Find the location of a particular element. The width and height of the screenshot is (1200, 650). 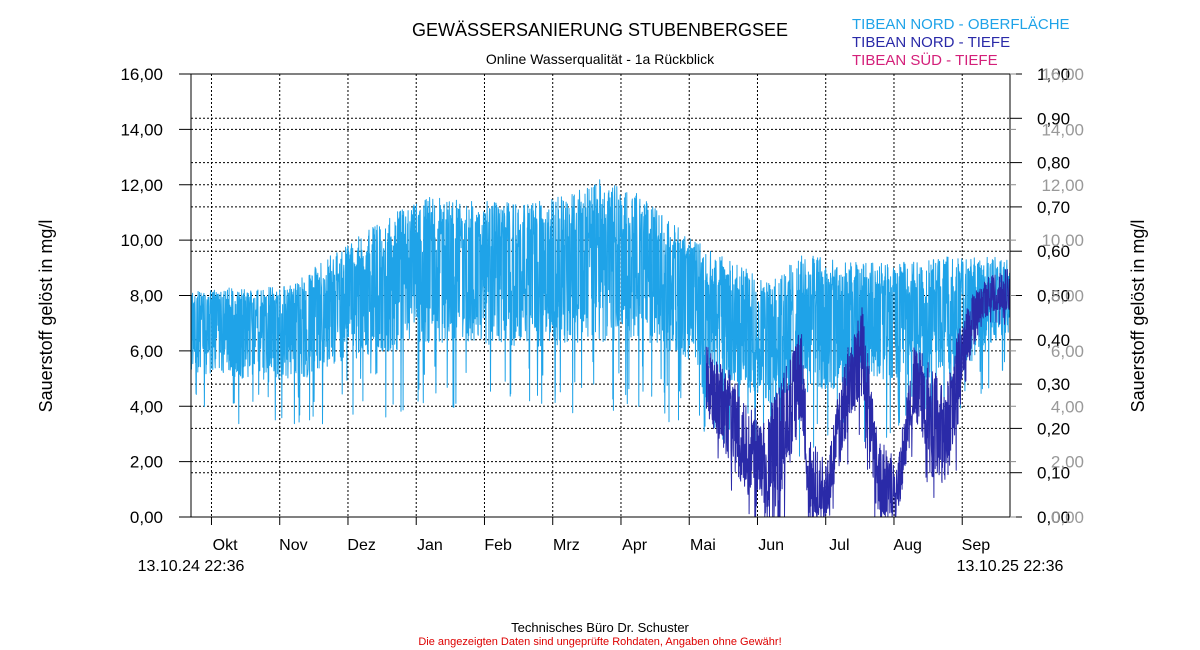

y-tick-label: 0,00 is located at coordinates (146, 517).